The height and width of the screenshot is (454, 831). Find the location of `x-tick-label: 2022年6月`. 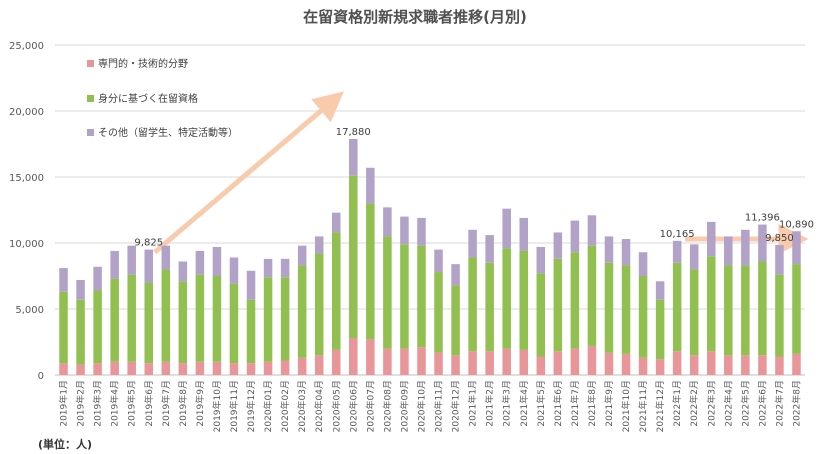

x-tick-label: 2022年6月 is located at coordinates (762, 403).